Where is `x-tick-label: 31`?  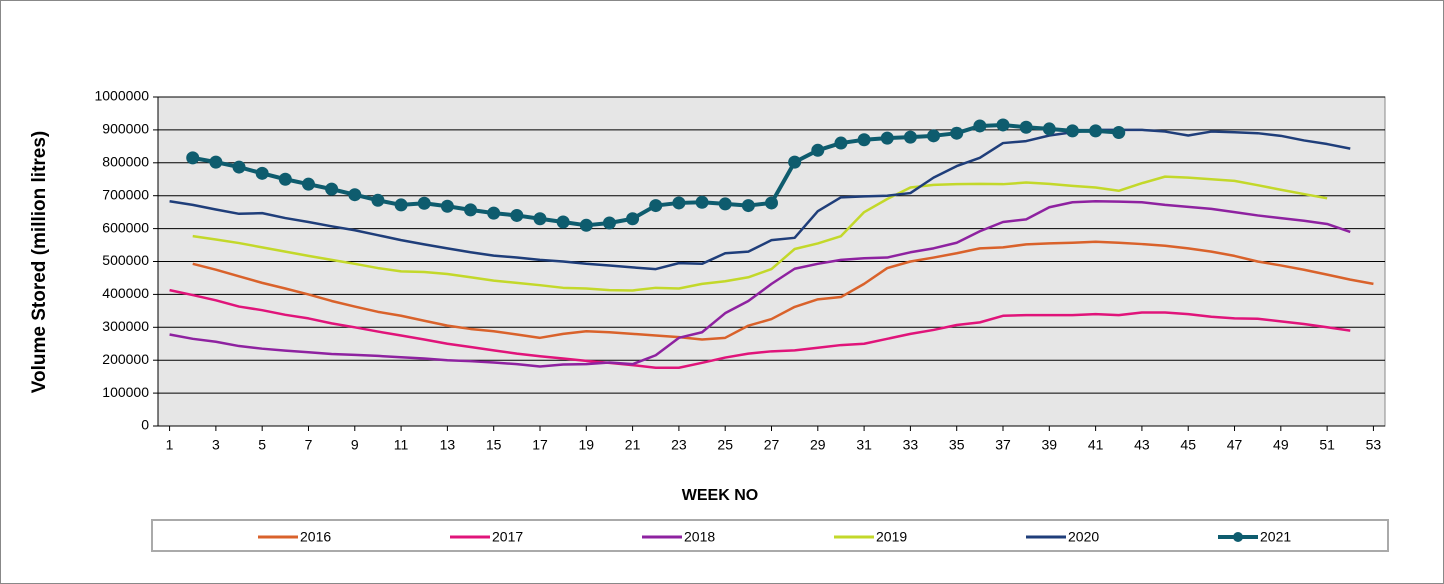
x-tick-label: 31 is located at coordinates (864, 445).